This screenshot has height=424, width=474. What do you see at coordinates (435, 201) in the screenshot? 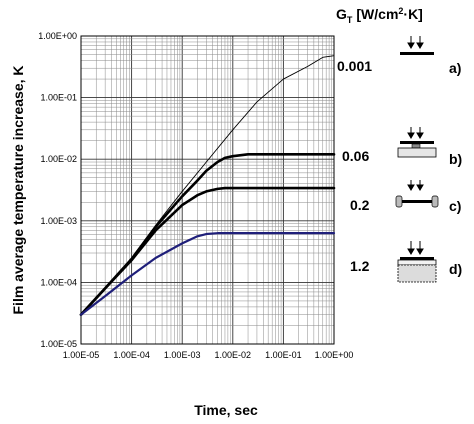
I see `support-right-icon` at bounding box center [435, 201].